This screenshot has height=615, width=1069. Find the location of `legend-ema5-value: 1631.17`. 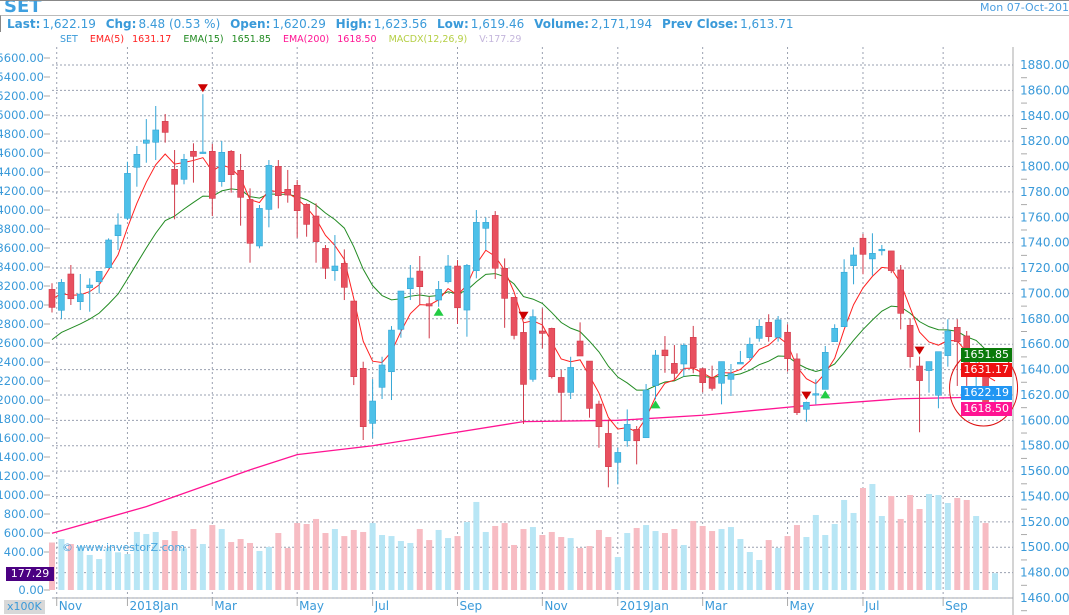

legend-ema5-value: 1631.17 is located at coordinates (152, 39).